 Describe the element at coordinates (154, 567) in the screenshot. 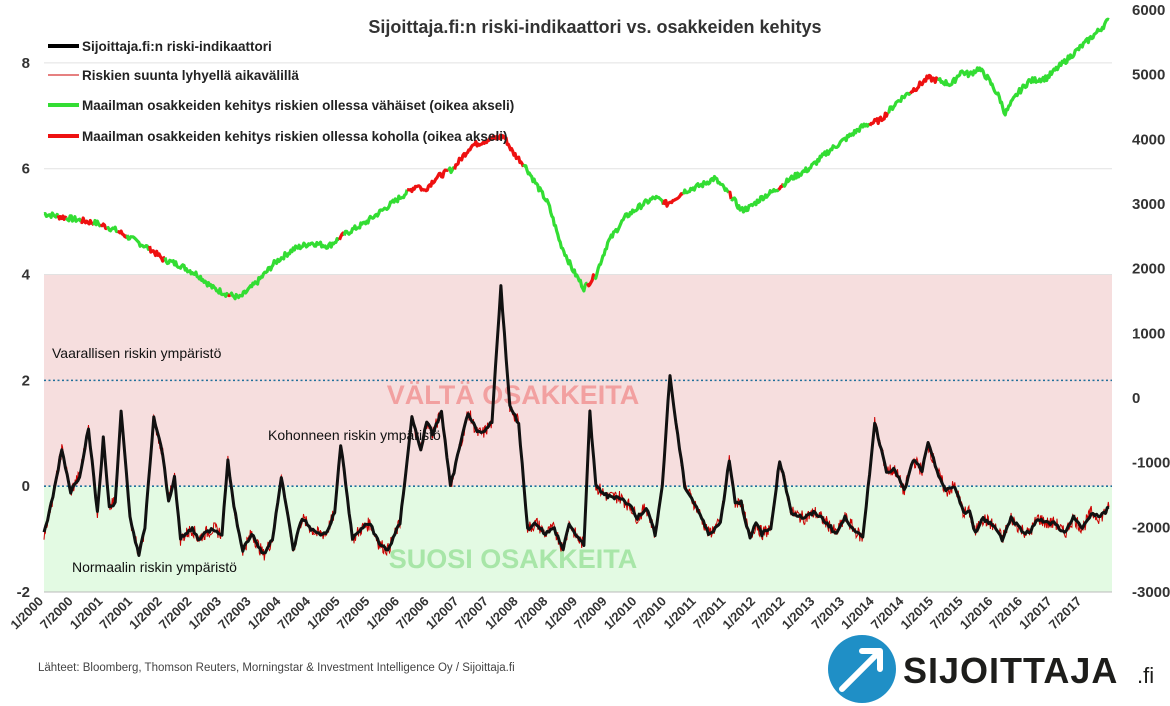

I see `annotation-normal-risk: Normaalin riskin ympäristö` at that location.